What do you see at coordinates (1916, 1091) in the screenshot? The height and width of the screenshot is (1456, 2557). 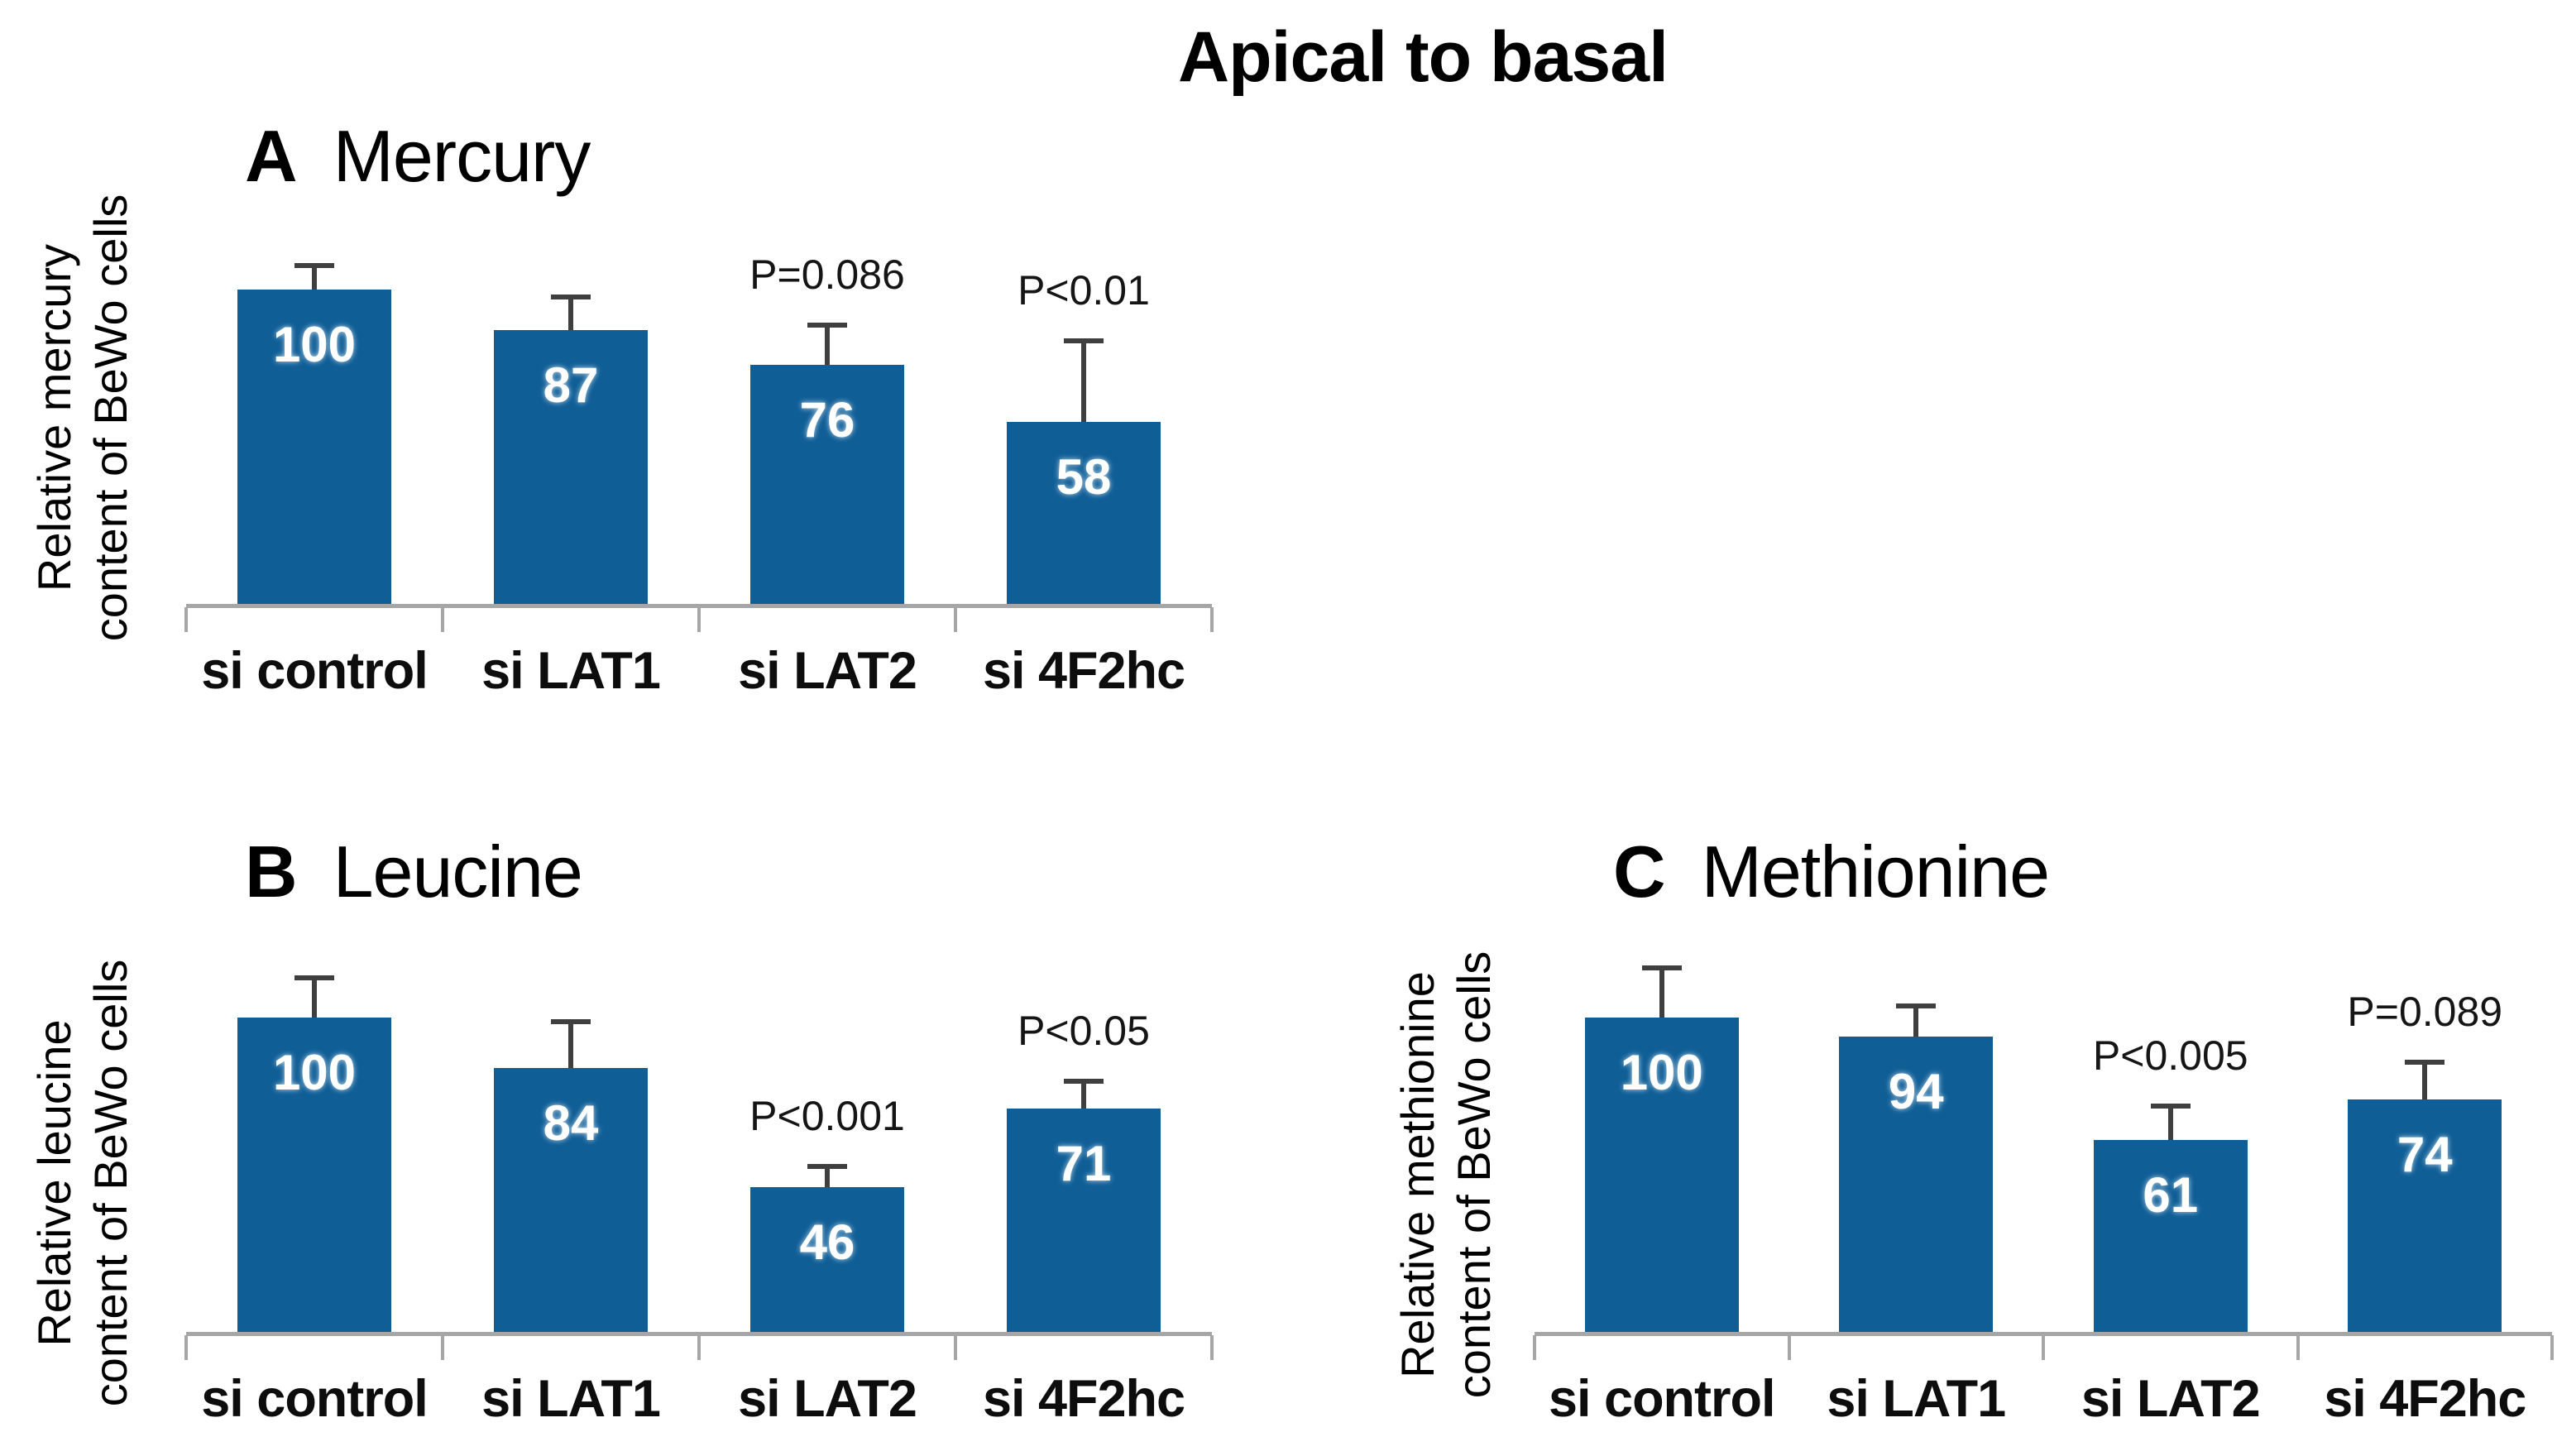 I see `bar-value-label: 94` at bounding box center [1916, 1091].